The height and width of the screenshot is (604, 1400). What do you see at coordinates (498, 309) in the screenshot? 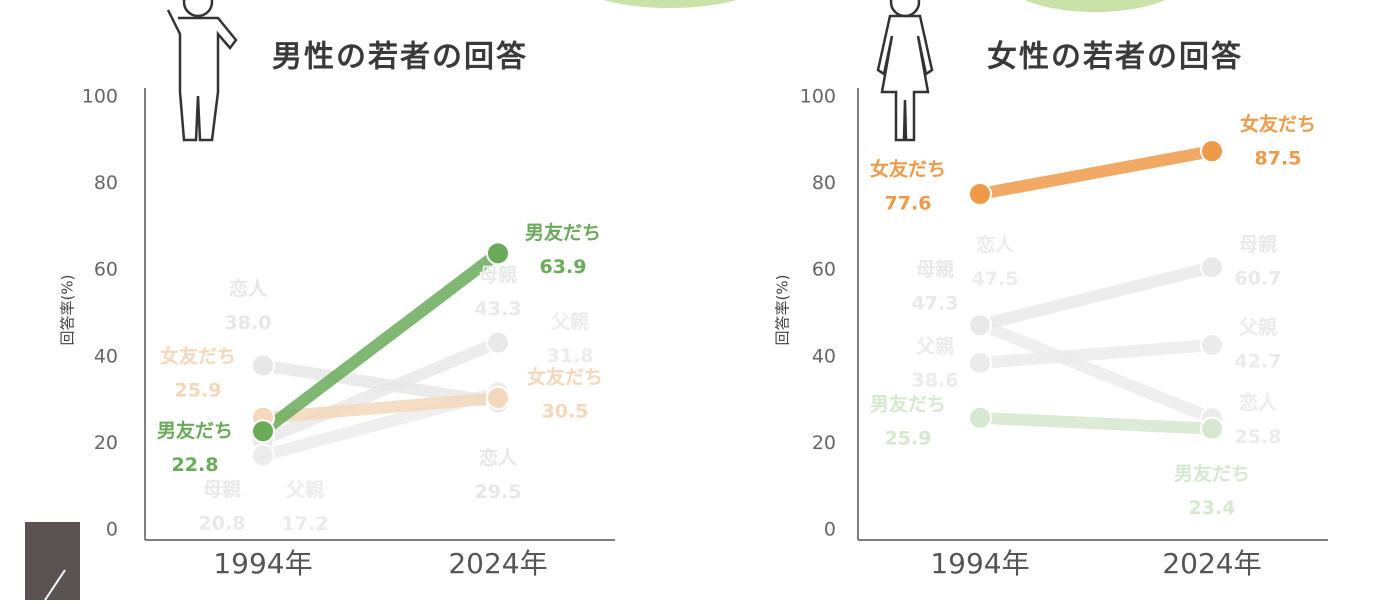
I see `value-label: 43.3` at bounding box center [498, 309].